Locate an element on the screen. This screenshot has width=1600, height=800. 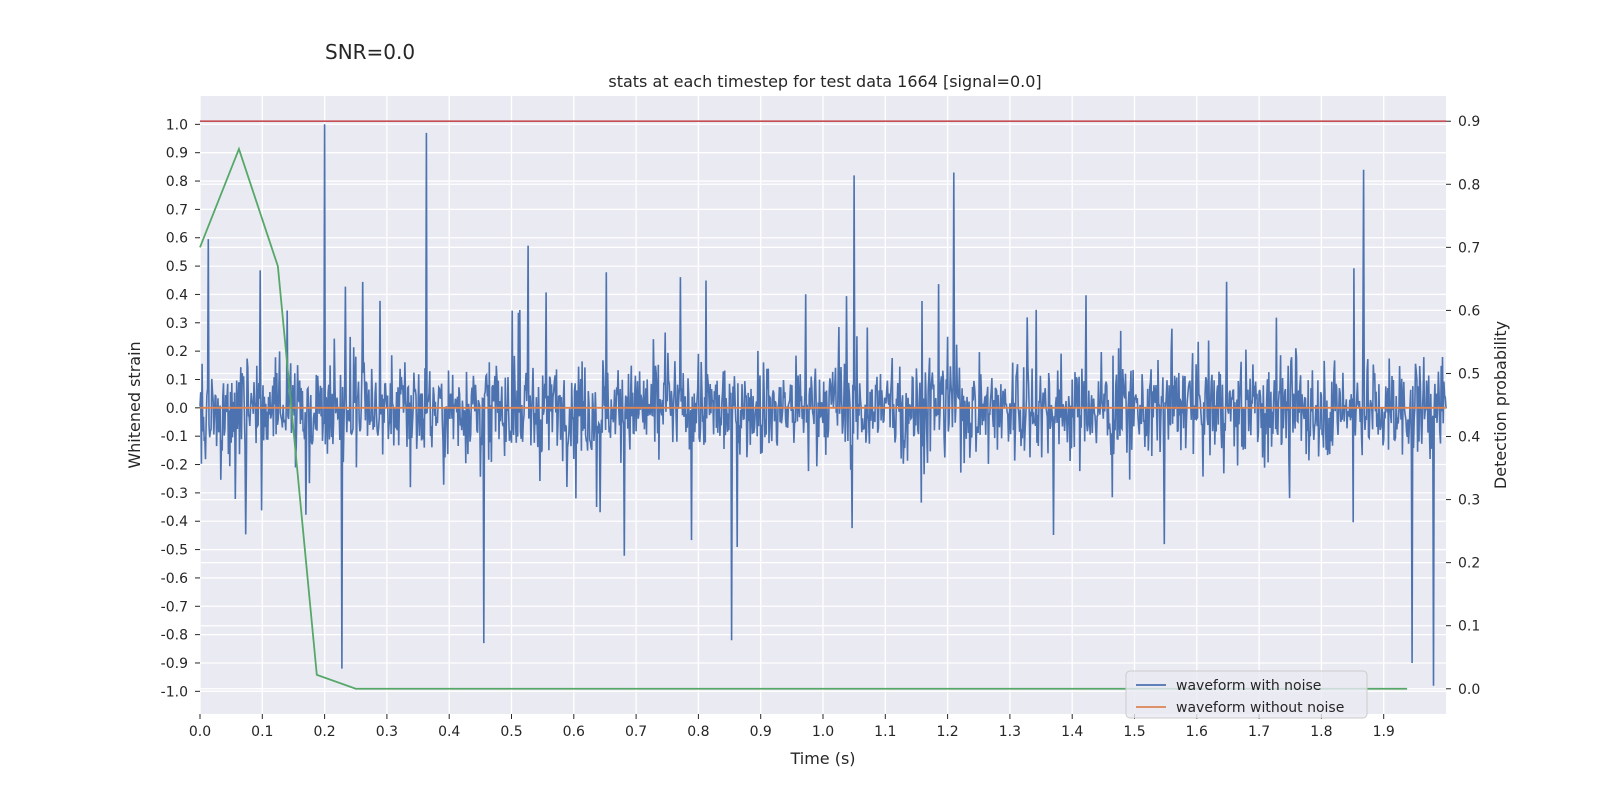
y-tick-label: 0.0 is located at coordinates (177, 409).